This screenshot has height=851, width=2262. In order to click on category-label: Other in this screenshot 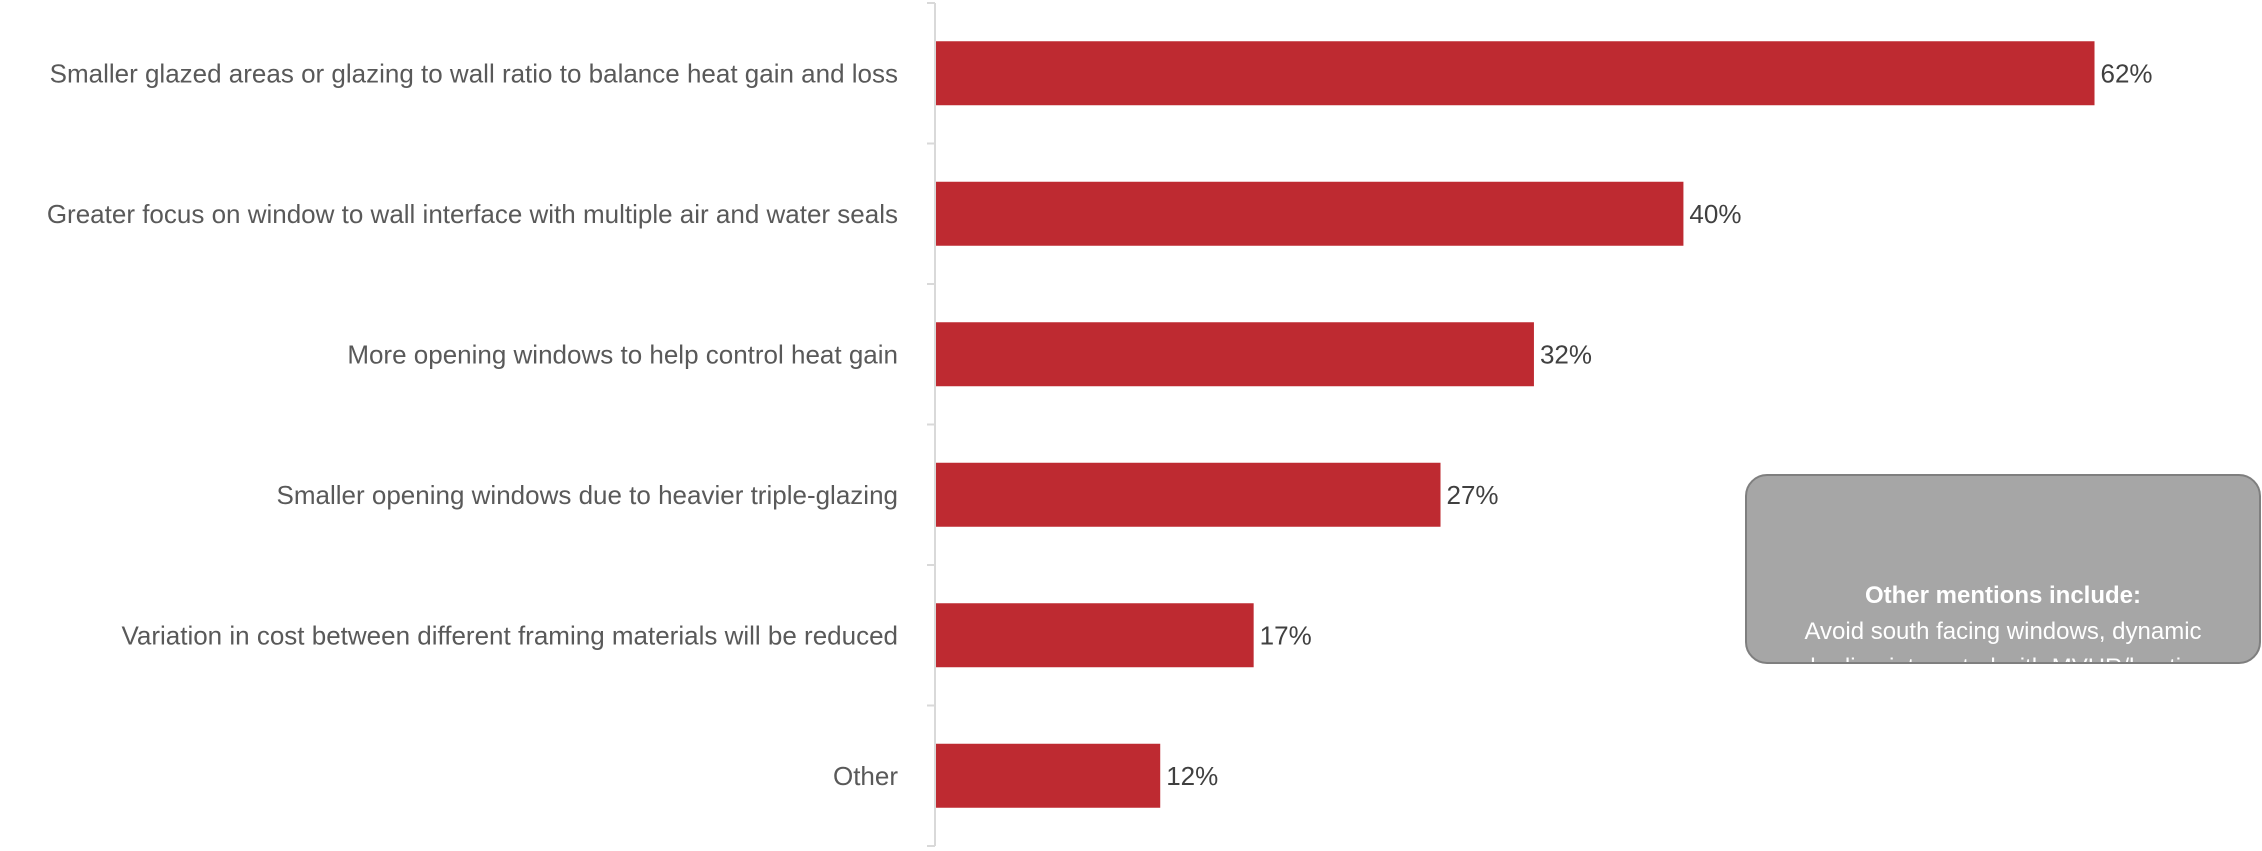, I will do `click(865, 776)`.